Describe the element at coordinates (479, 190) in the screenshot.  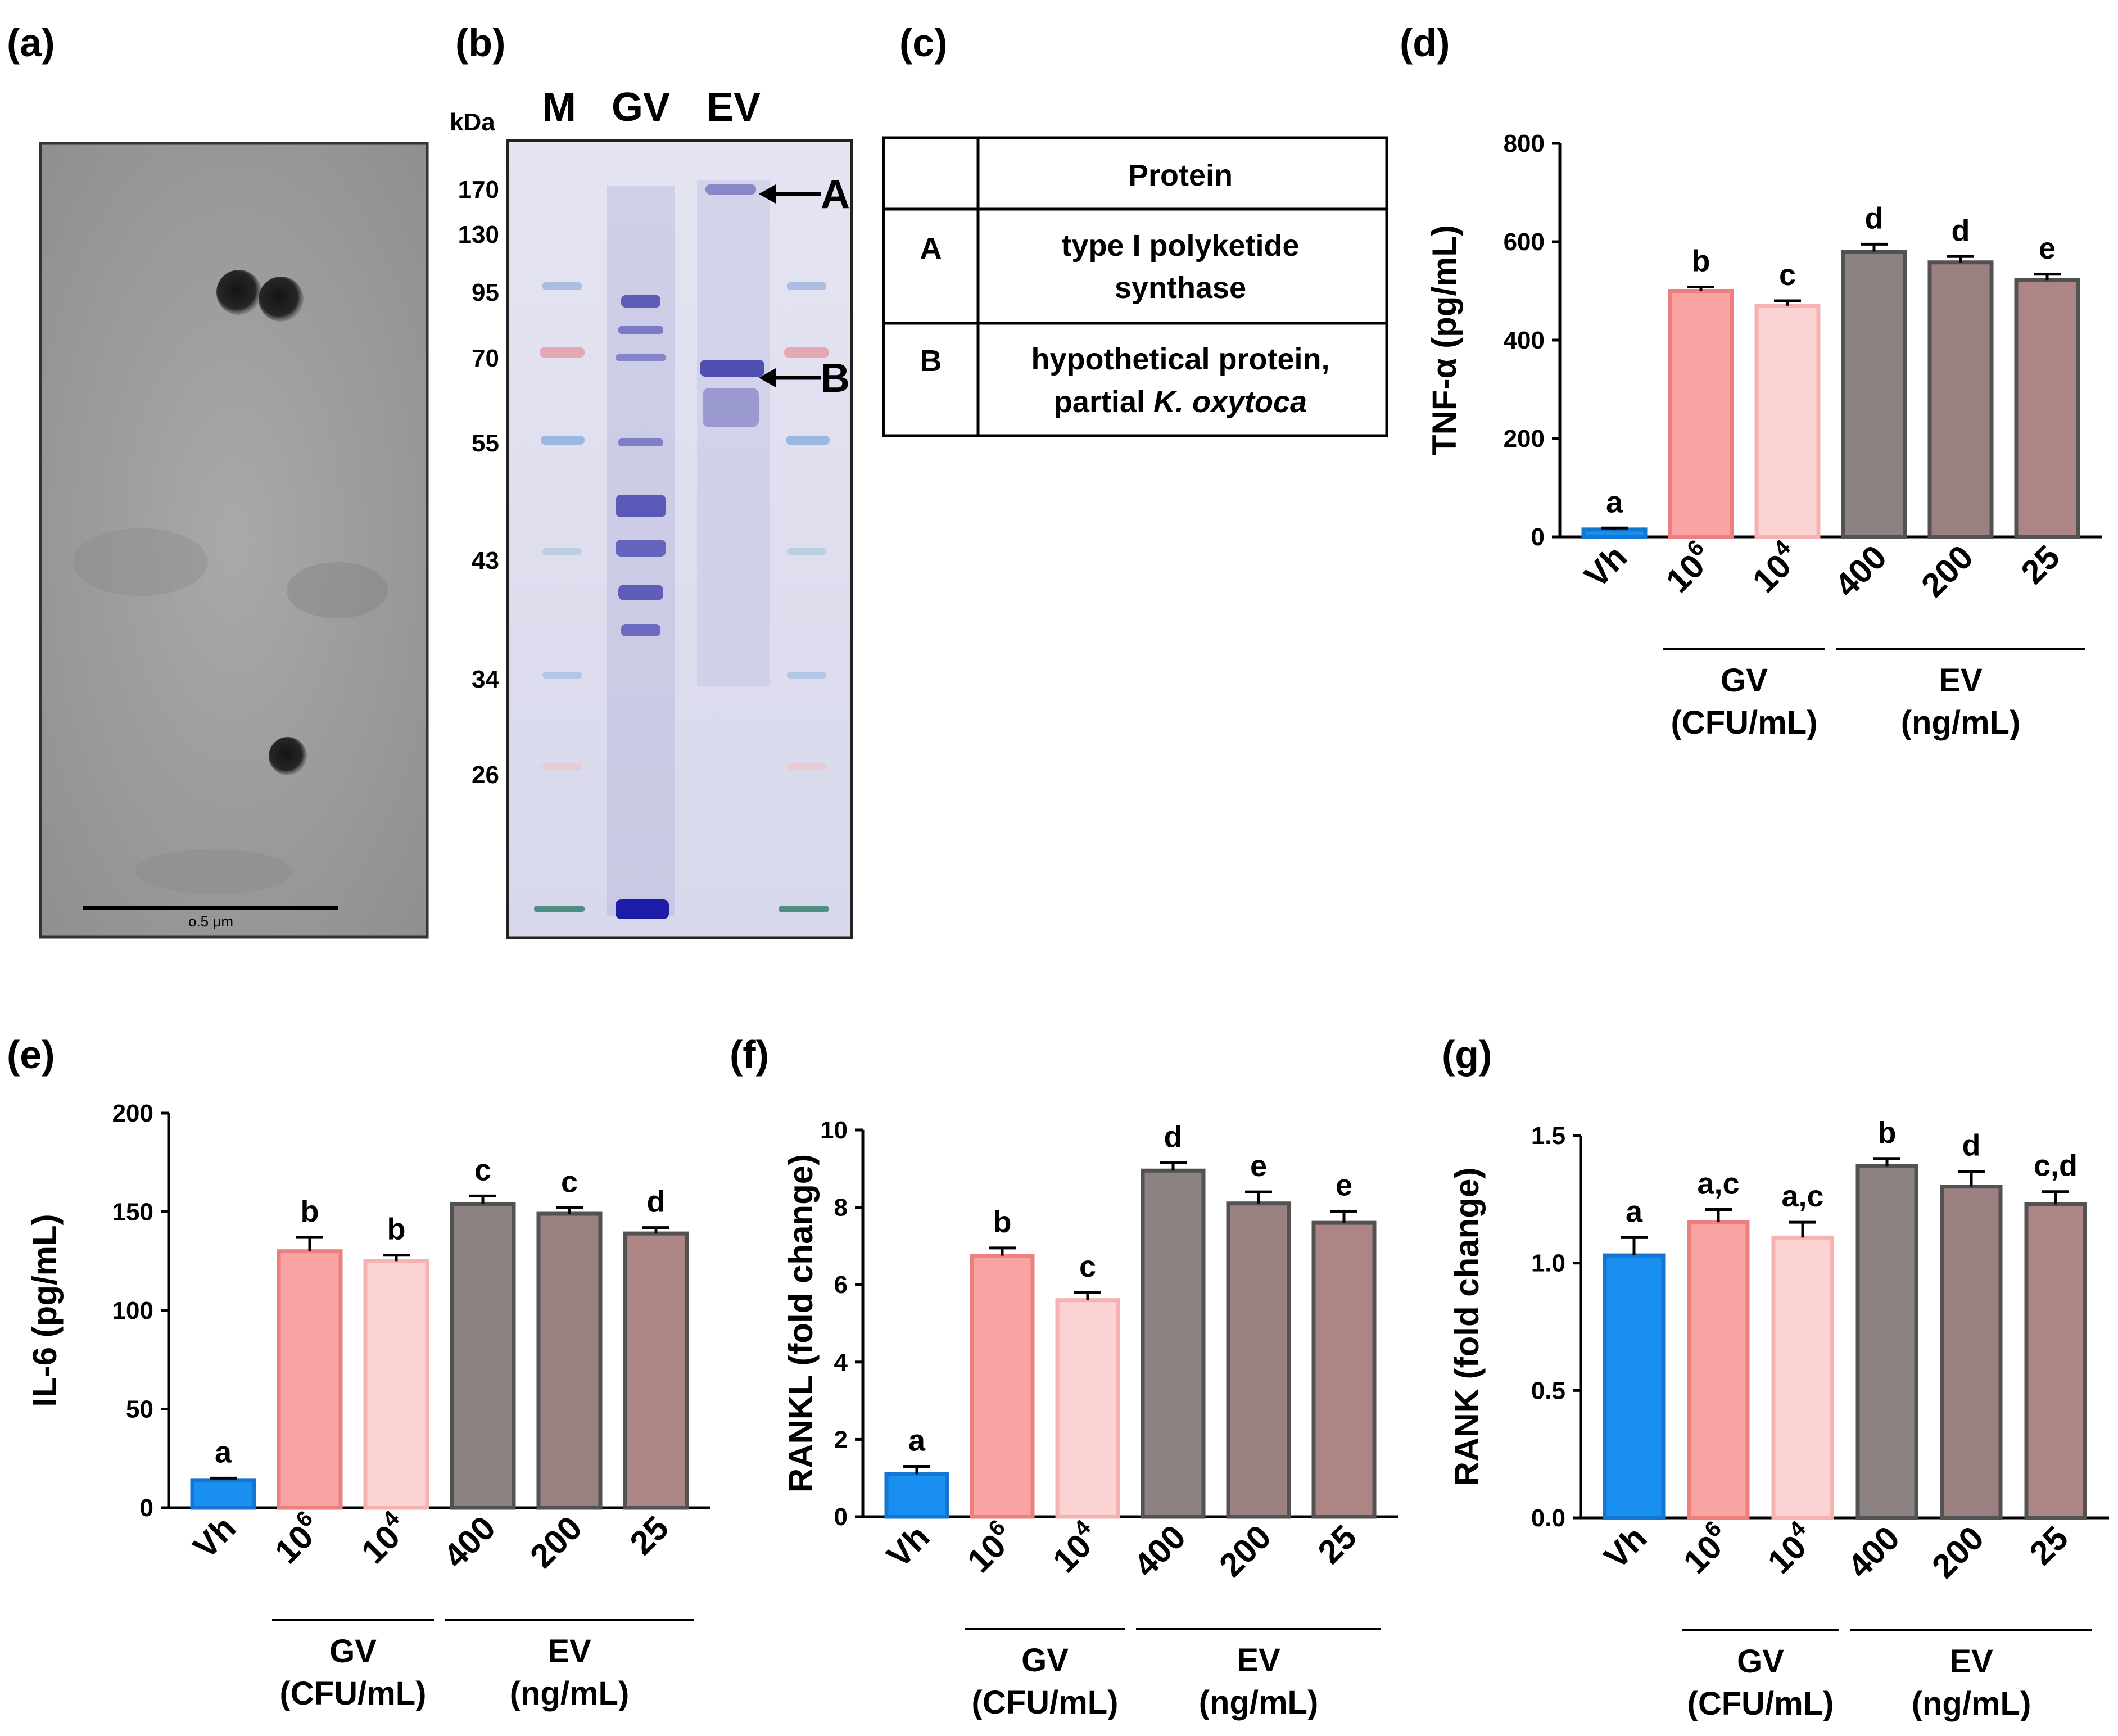
I see `marker-label: 170` at that location.